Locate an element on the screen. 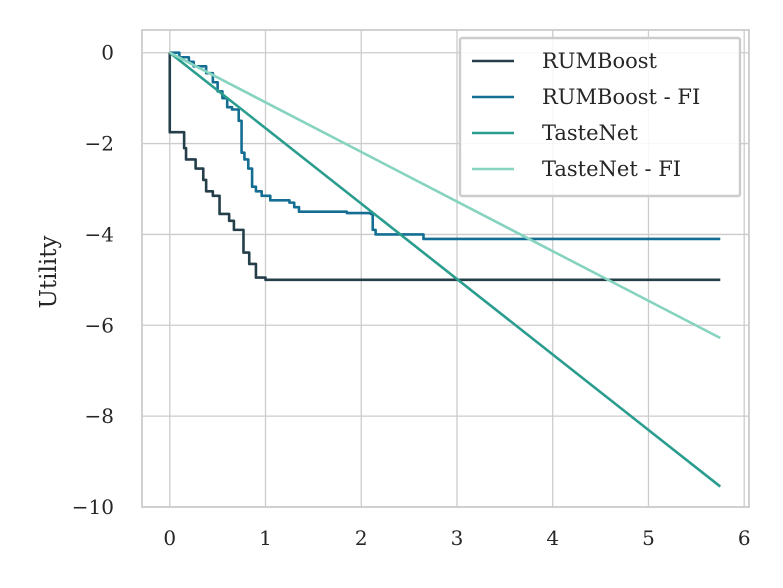 The height and width of the screenshot is (588, 783). x-tick-label: 2 is located at coordinates (361, 538).